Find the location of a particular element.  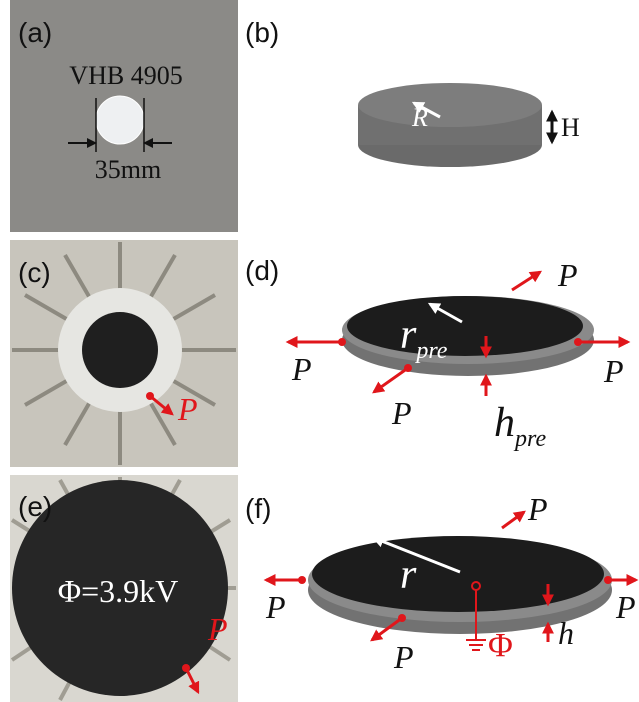

height: H is located at coordinates (570, 127).